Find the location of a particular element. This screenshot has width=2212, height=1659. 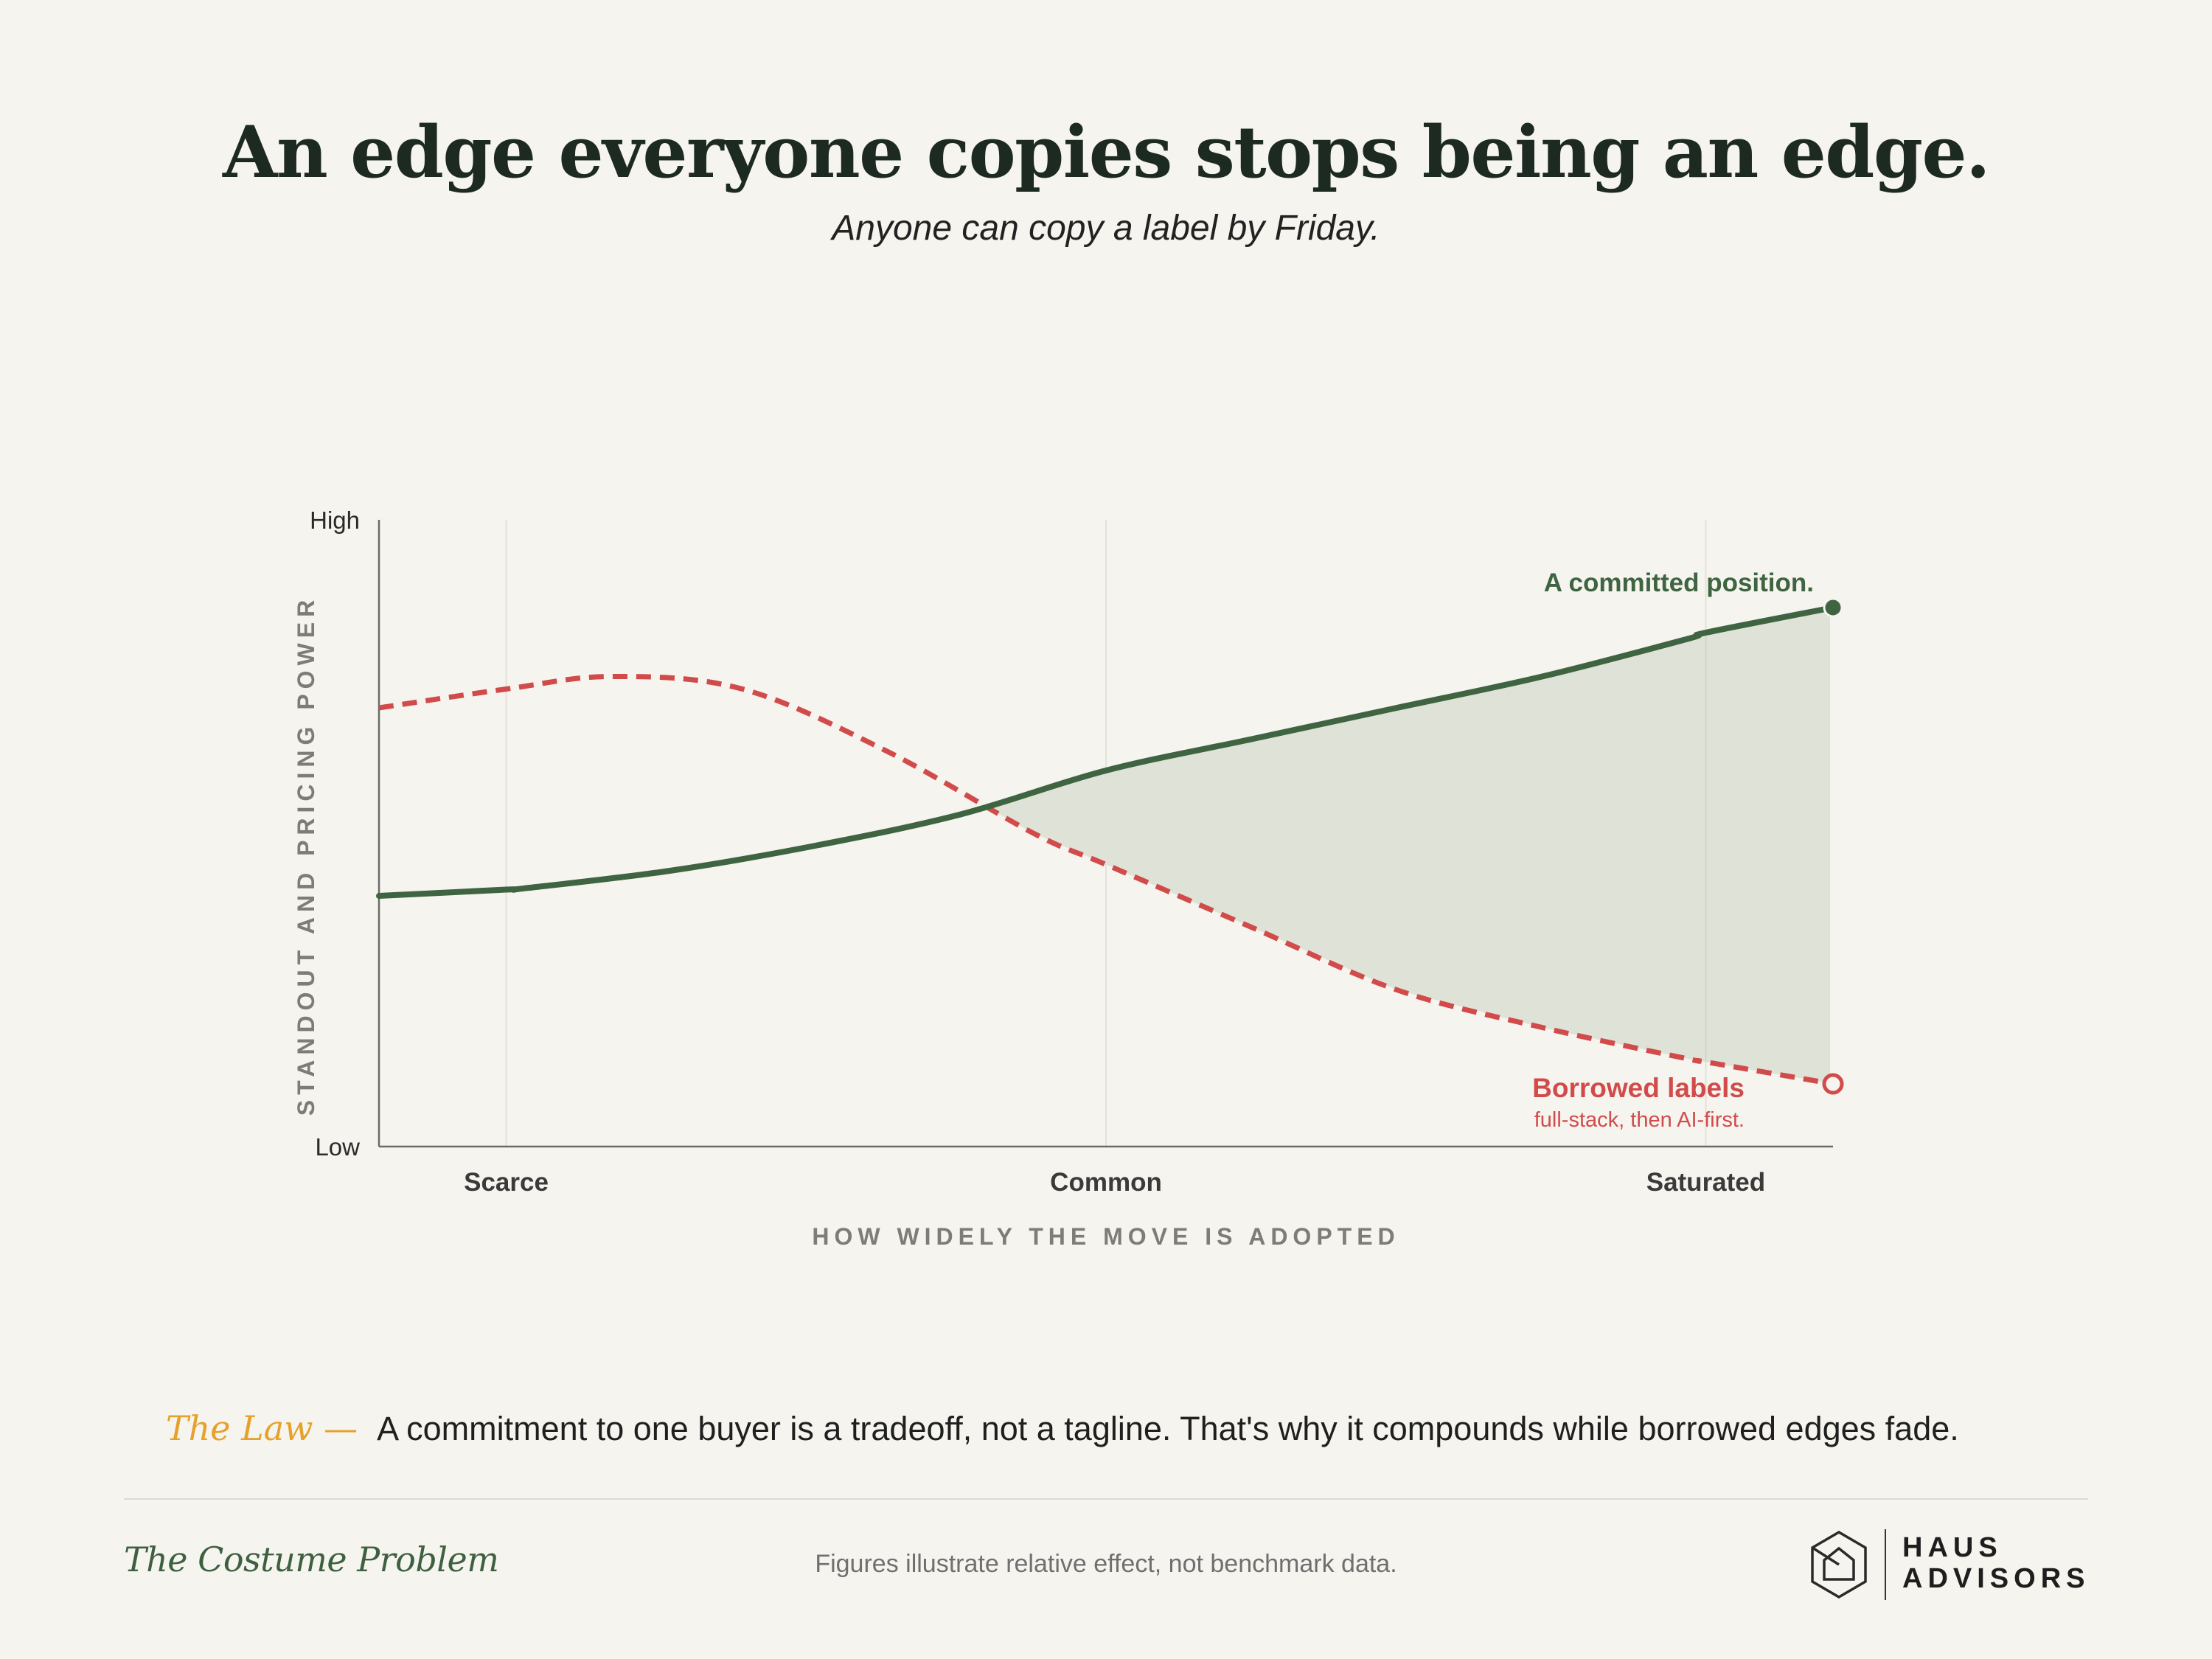

series-line-committed-position is located at coordinates (1106, 752).